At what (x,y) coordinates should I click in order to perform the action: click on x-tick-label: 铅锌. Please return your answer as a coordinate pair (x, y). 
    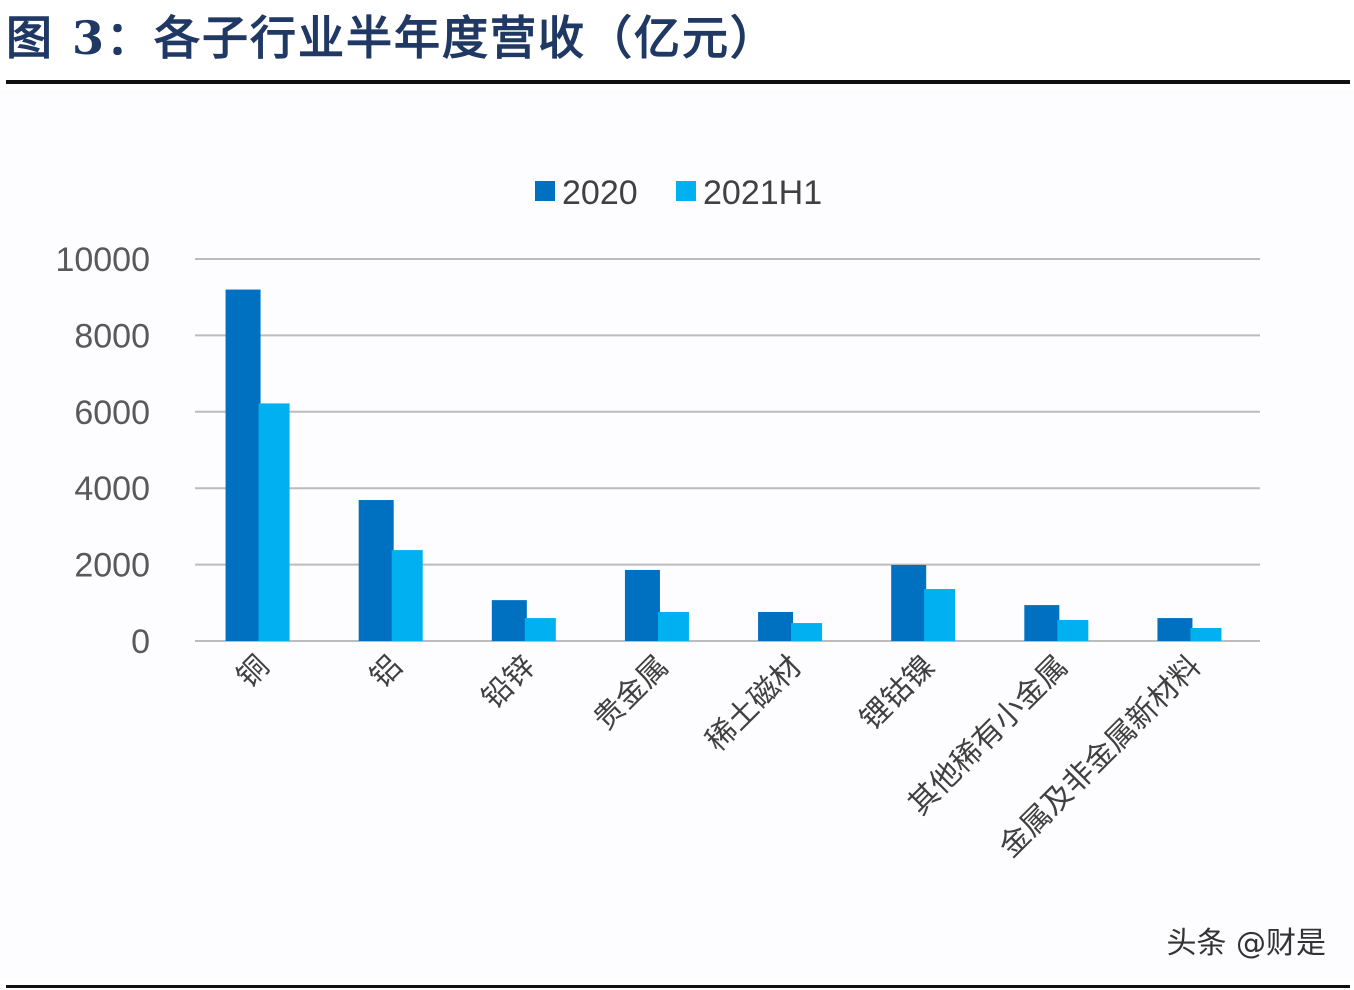
    Looking at the image, I should click on (509, 683).